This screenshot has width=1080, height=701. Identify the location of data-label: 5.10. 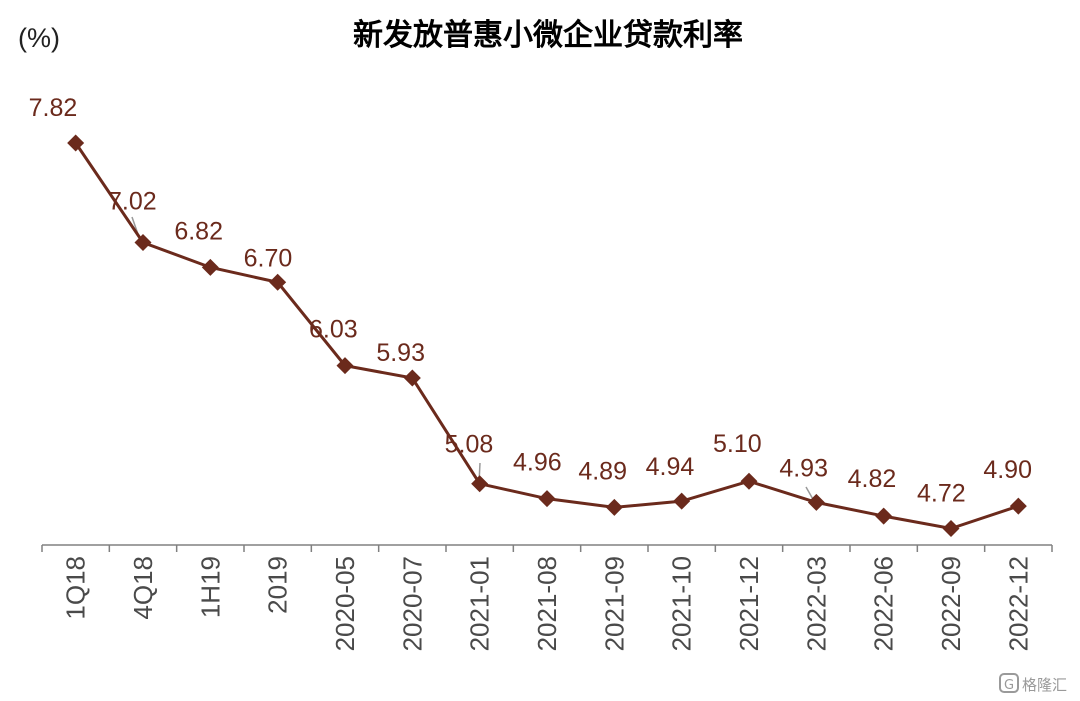
(737, 444).